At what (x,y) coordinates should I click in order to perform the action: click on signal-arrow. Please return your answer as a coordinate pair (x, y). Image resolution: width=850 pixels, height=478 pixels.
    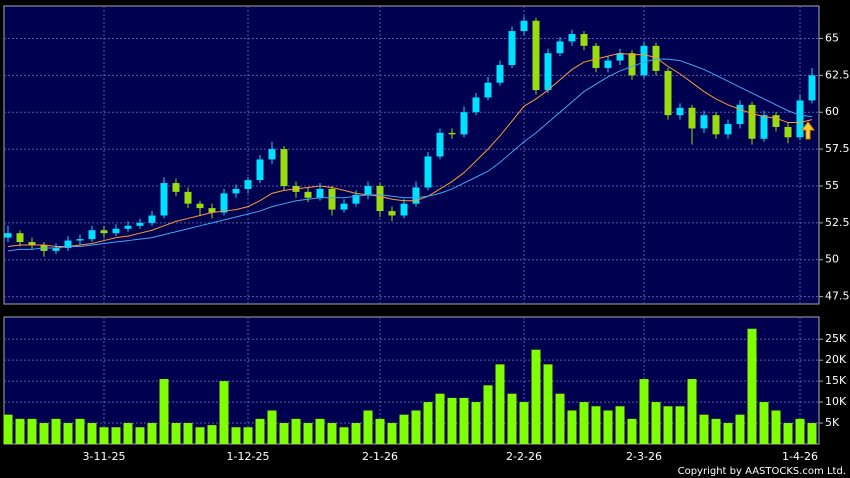
    Looking at the image, I should click on (808, 130).